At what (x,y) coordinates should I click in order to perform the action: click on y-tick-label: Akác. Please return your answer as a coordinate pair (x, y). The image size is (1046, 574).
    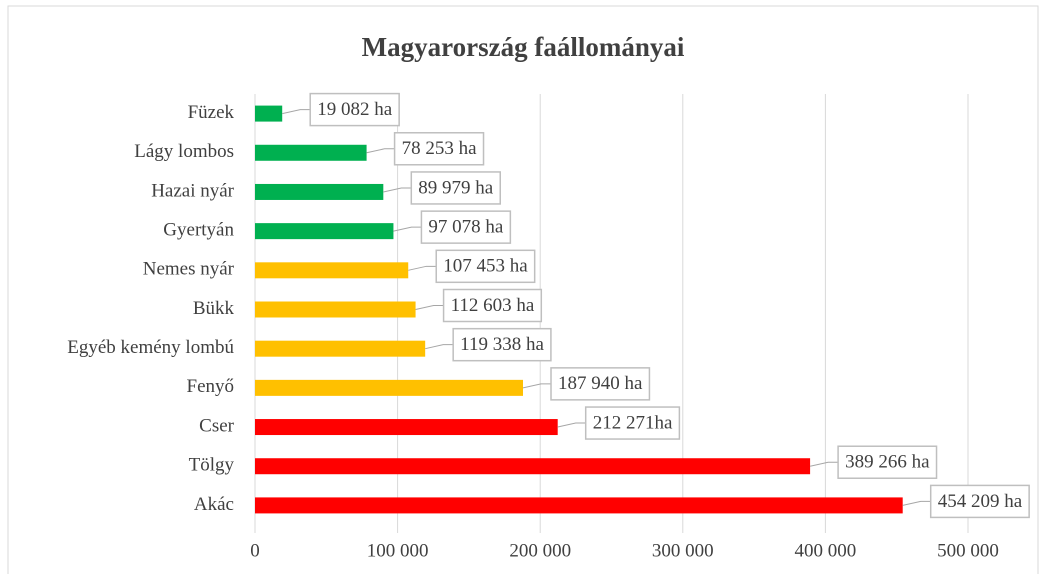
    Looking at the image, I should click on (214, 504).